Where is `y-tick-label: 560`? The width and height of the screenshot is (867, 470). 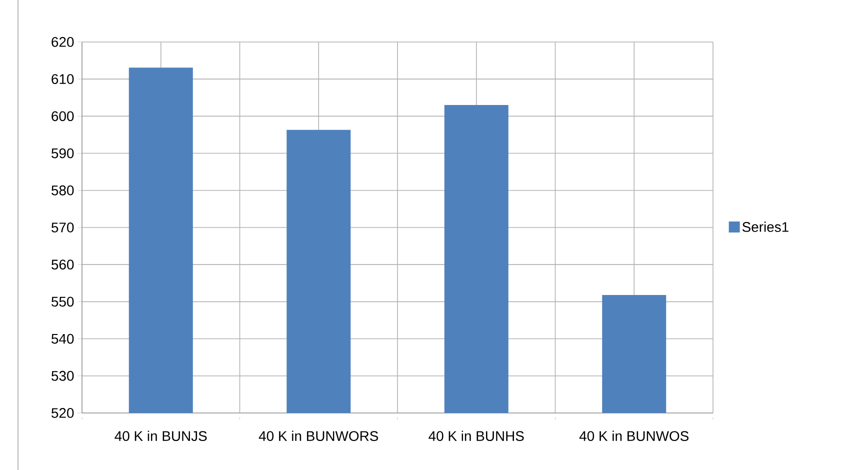
y-tick-label: 560 is located at coordinates (63, 265).